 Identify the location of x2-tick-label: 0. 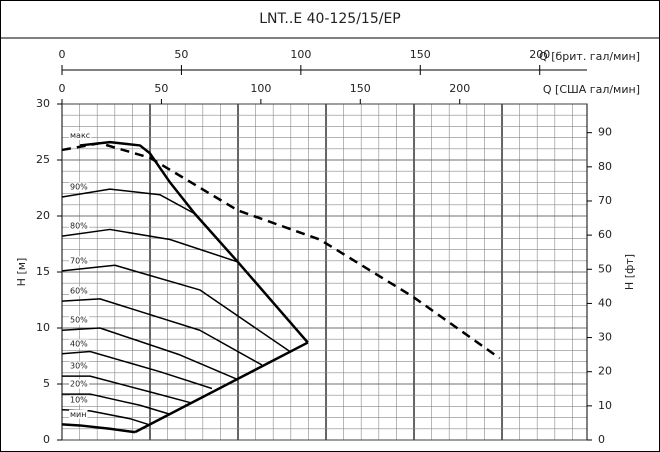
(62, 54).